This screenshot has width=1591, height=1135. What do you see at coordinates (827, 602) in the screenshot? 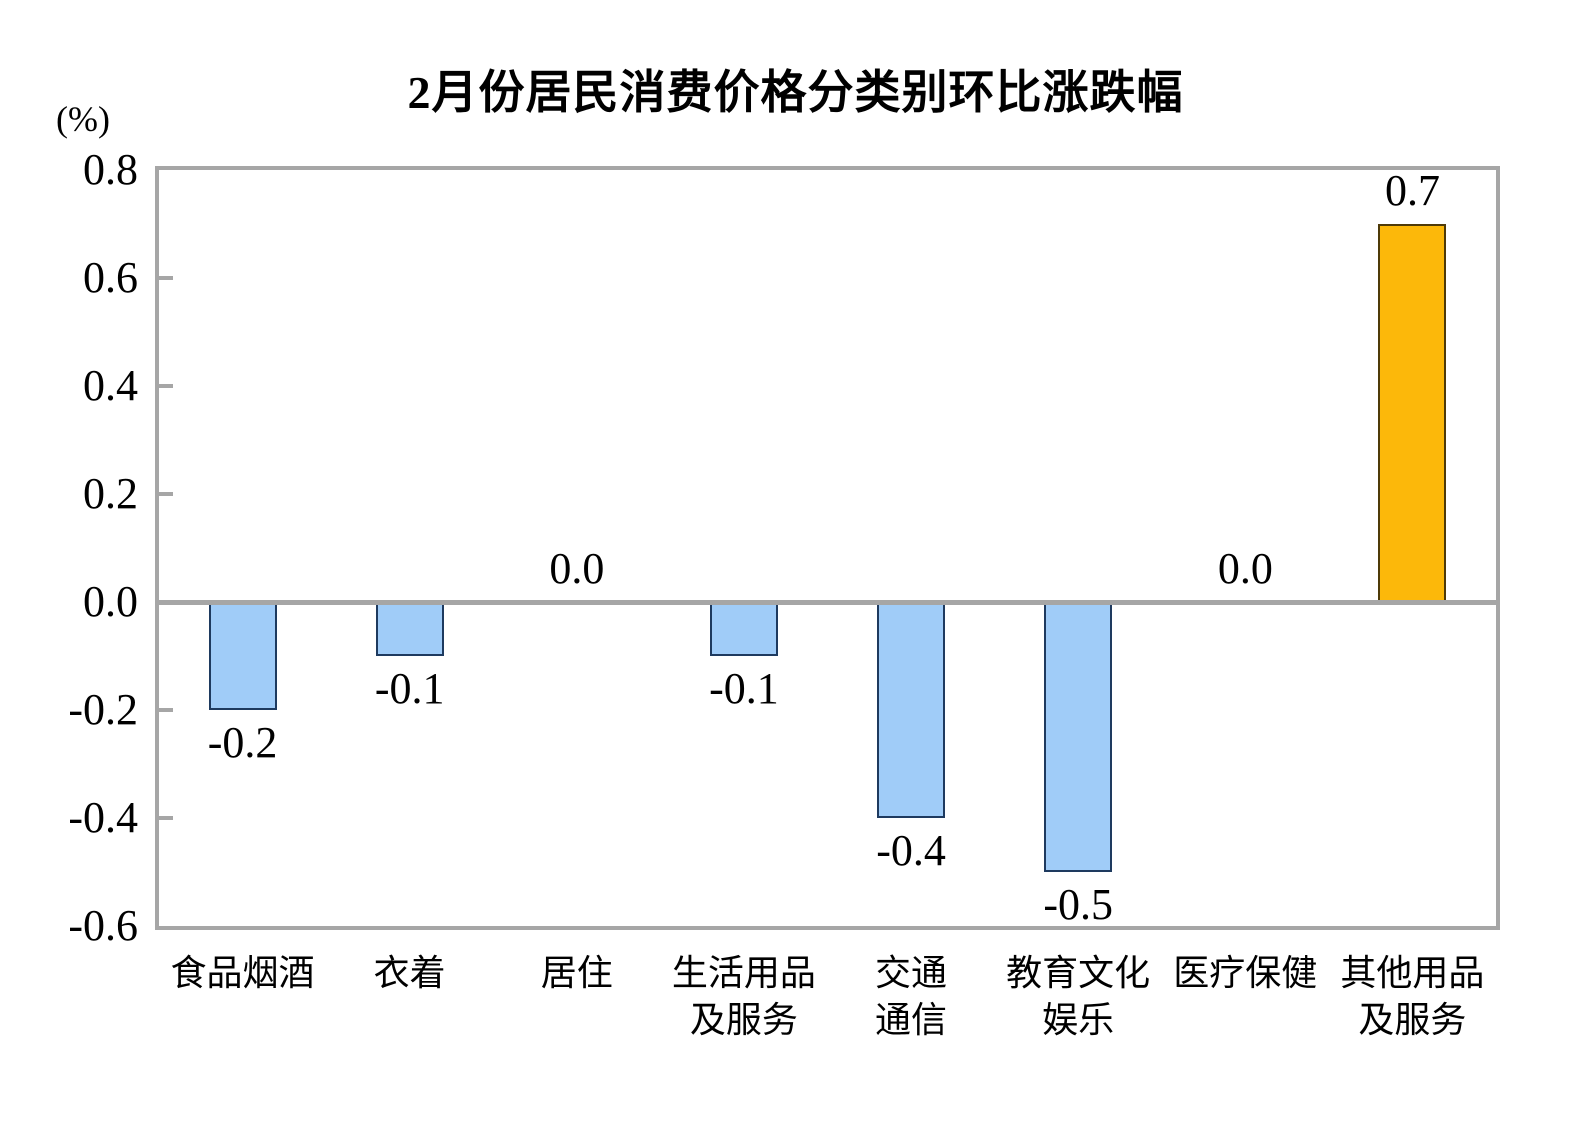
I see `zero-axis-line` at bounding box center [827, 602].